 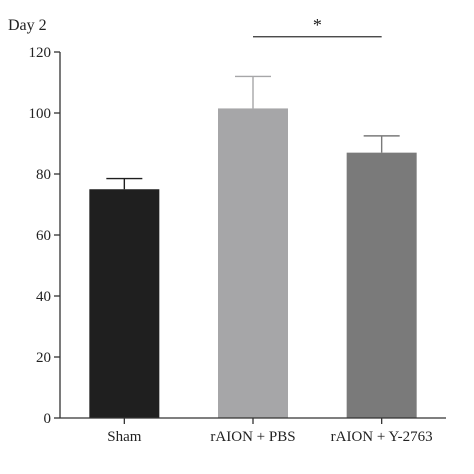 I want to click on x-tick-label: Sham, so click(x=124, y=437).